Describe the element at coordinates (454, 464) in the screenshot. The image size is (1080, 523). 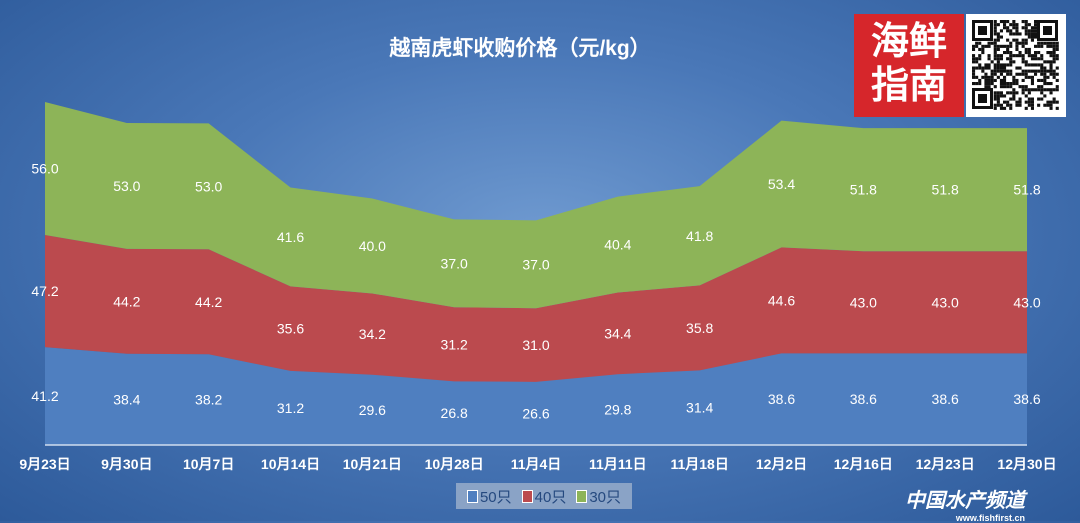
I see `x-tick-label: 10月28日` at that location.